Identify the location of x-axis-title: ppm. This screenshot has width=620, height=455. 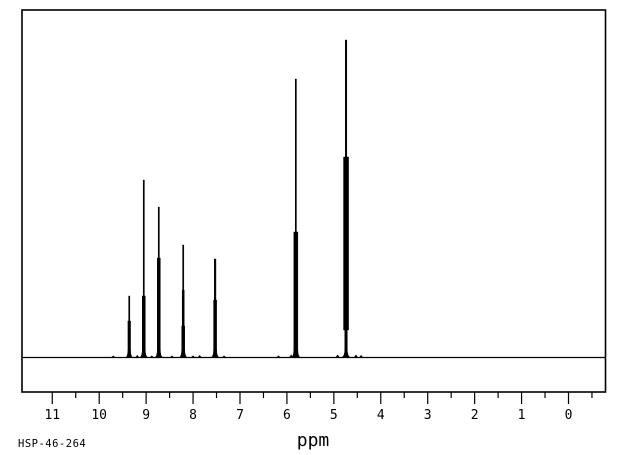
(313, 440).